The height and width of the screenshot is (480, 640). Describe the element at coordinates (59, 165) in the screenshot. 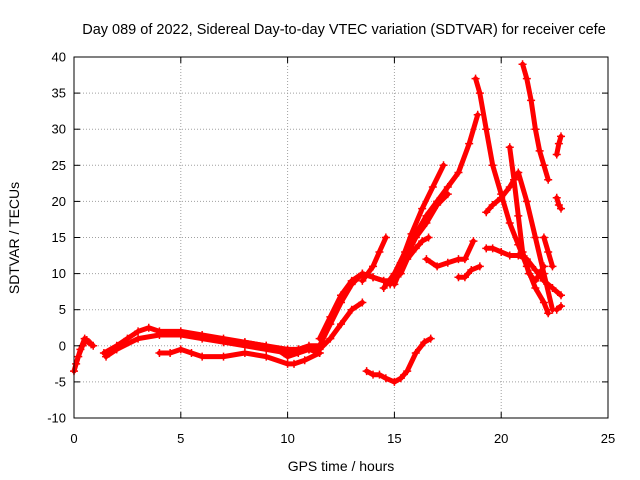

I see `y-tick-label: 25` at that location.